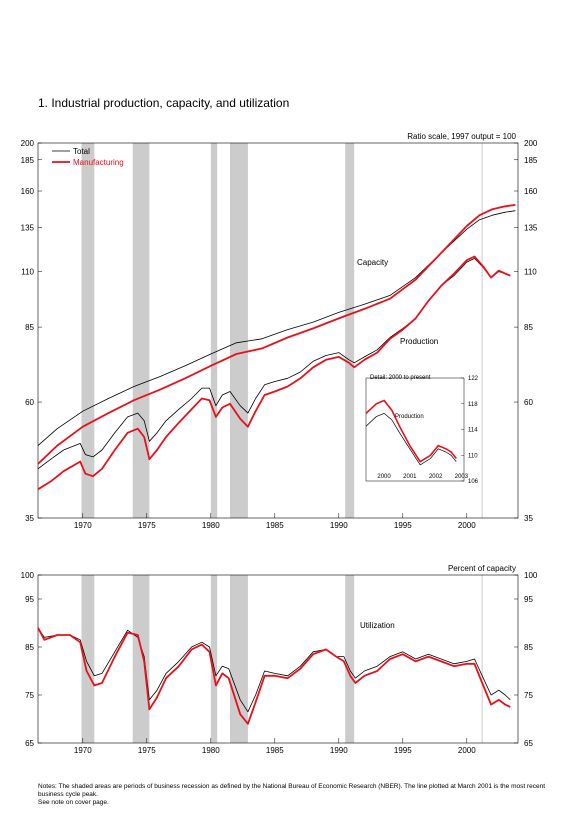 The height and width of the screenshot is (817, 586). Describe the element at coordinates (436, 477) in the screenshot. I see `inset-x-tick-label: 2002` at that location.